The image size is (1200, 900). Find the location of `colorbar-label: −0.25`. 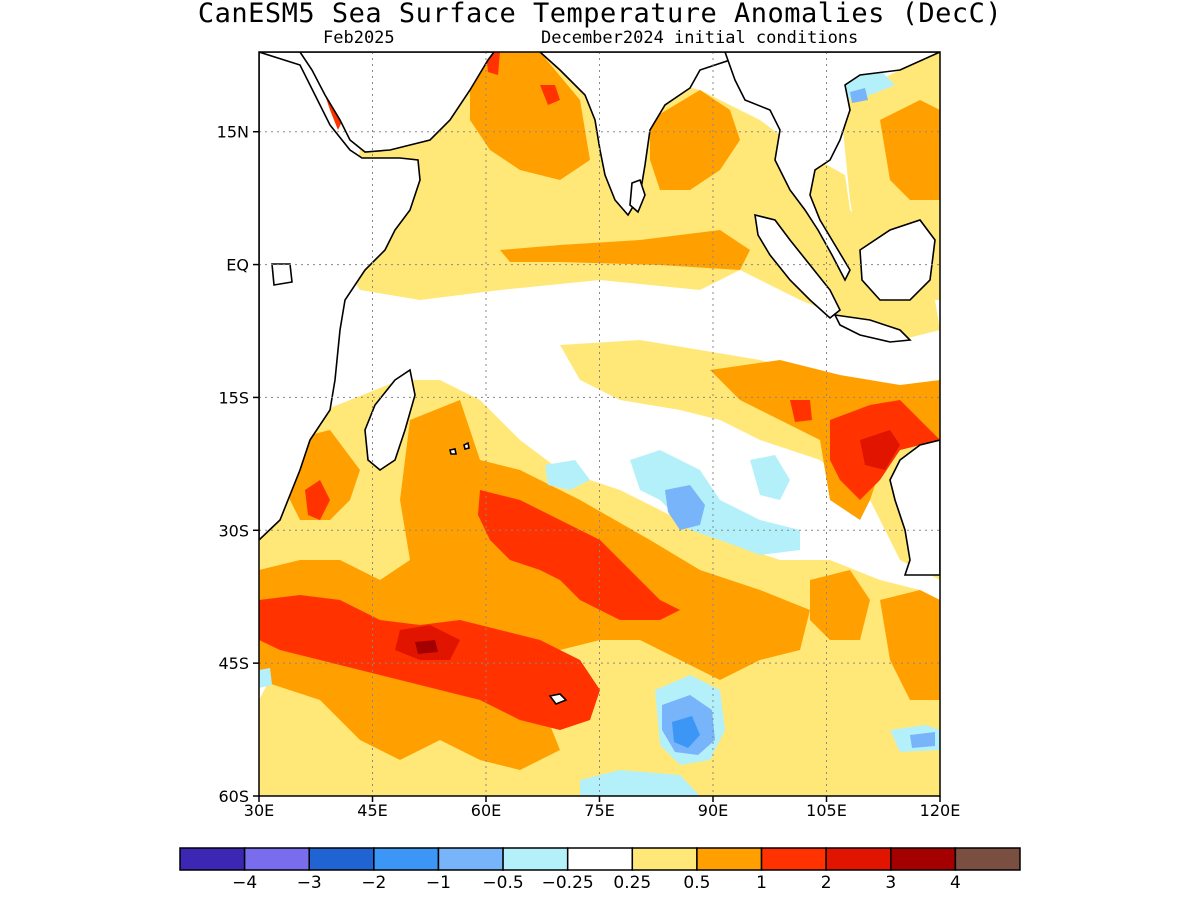

colorbar-label: −0.25 is located at coordinates (568, 883).